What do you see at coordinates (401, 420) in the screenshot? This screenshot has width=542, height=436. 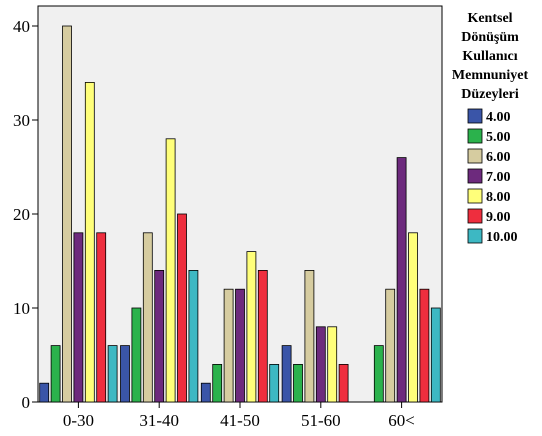 I see `x-tick-label: 60<` at bounding box center [401, 420].